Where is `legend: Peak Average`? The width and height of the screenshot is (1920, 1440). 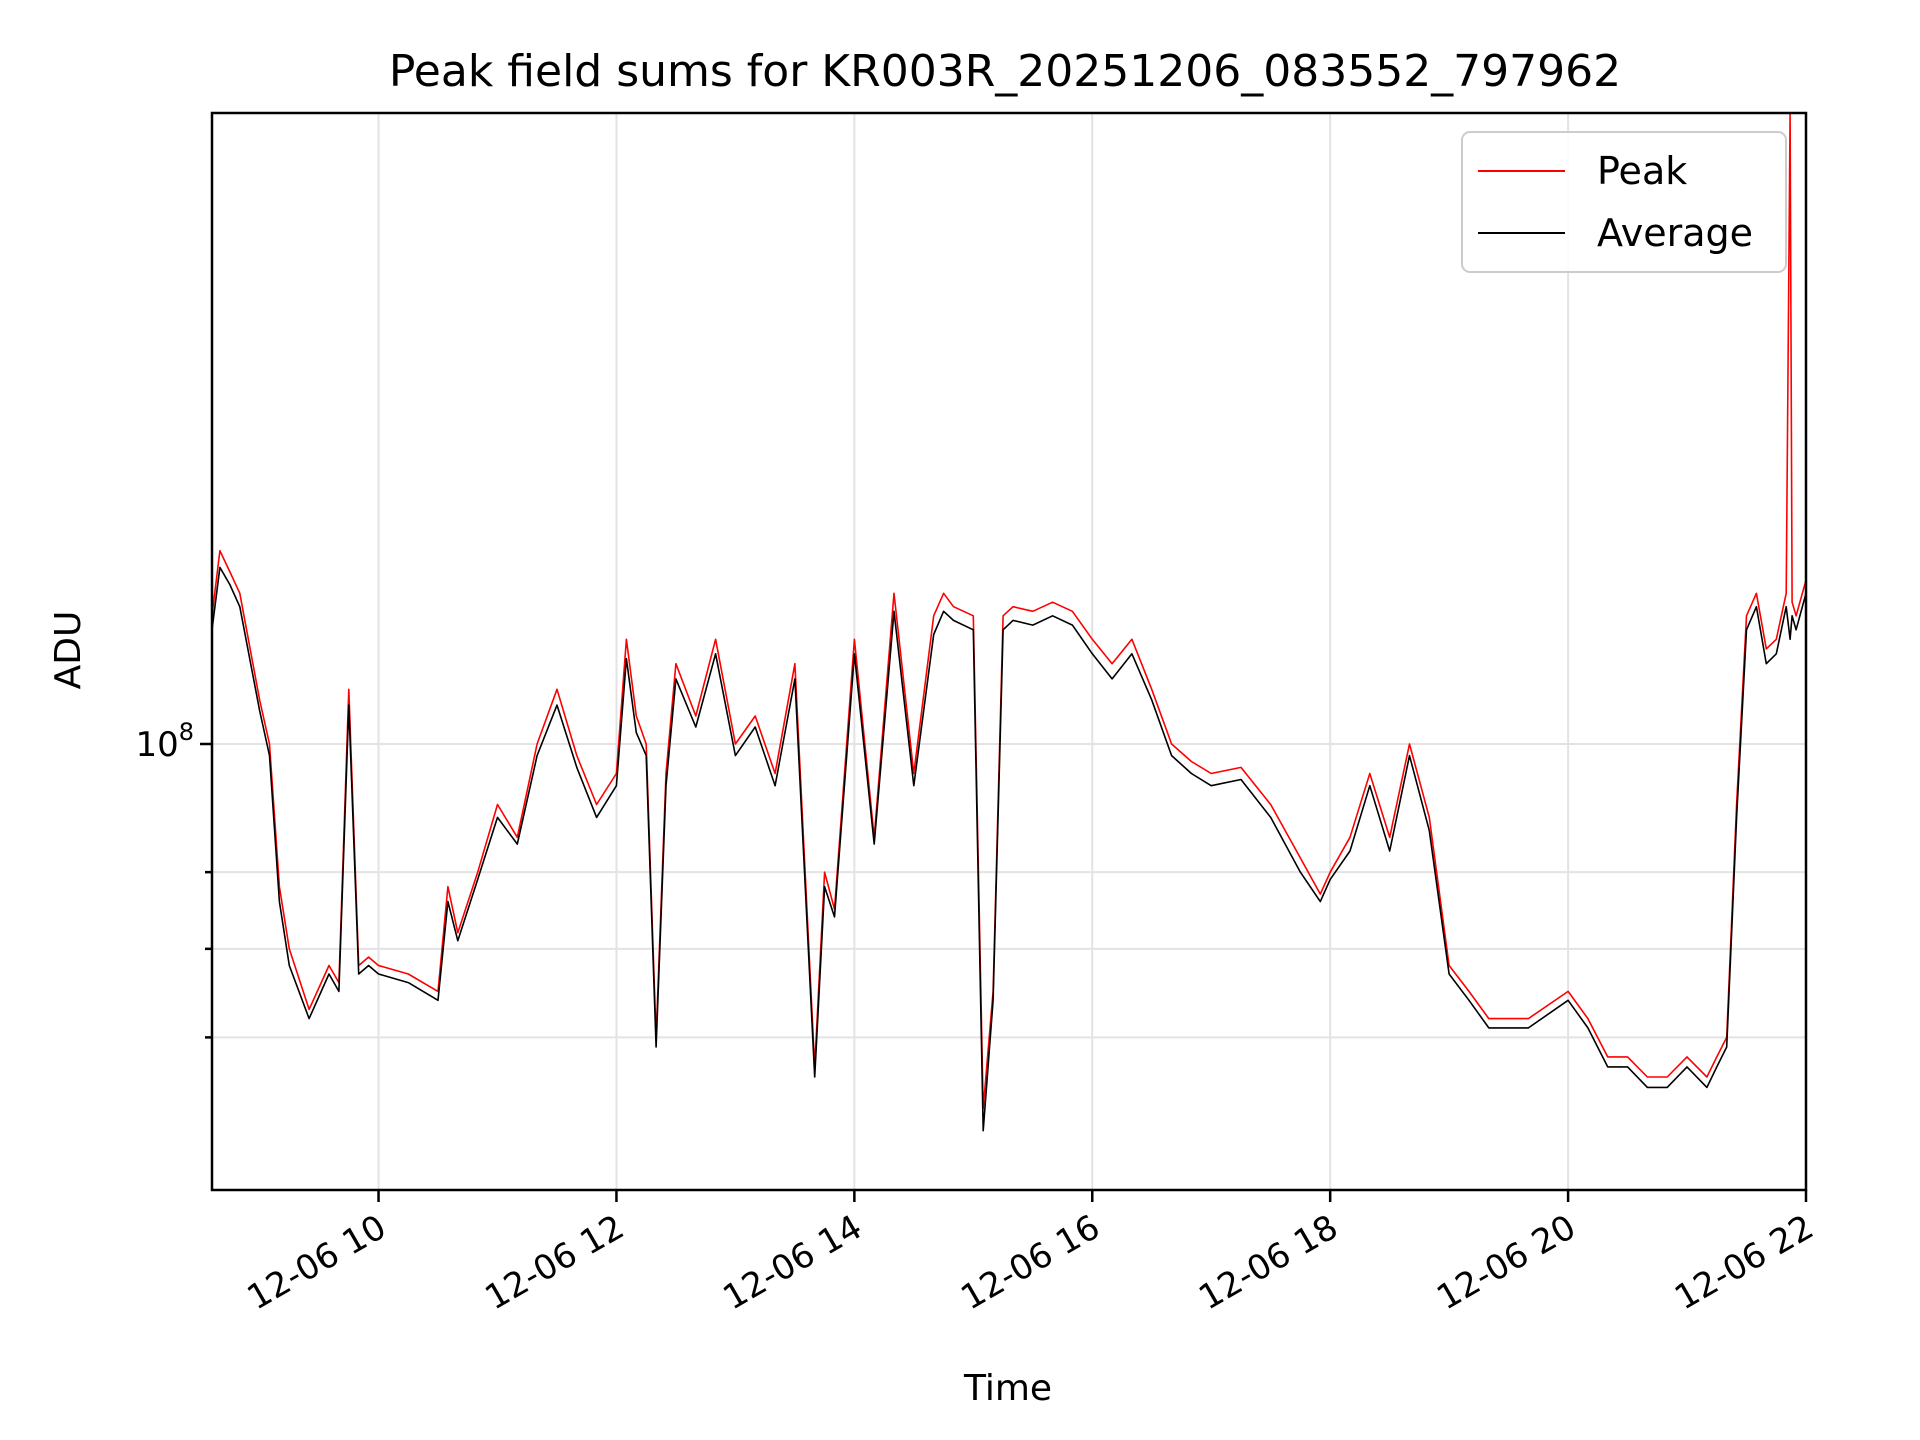 legend: Peak Average is located at coordinates (1624, 202).